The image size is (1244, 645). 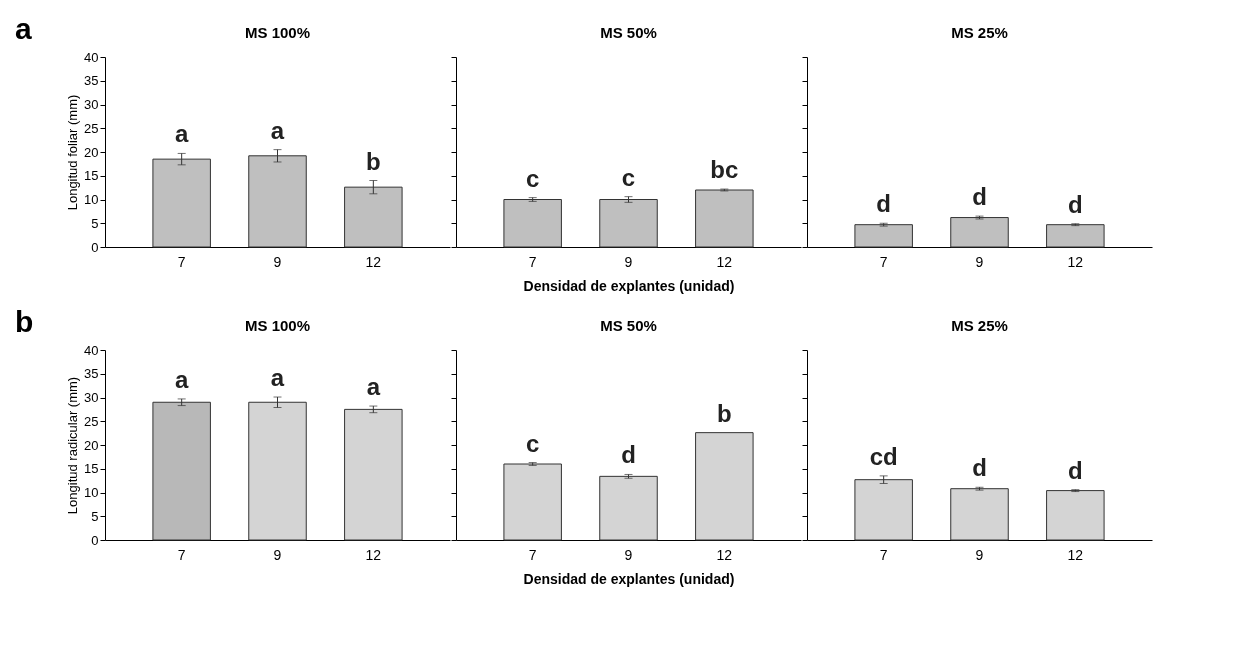 I want to click on bar, so click(x=181, y=203).